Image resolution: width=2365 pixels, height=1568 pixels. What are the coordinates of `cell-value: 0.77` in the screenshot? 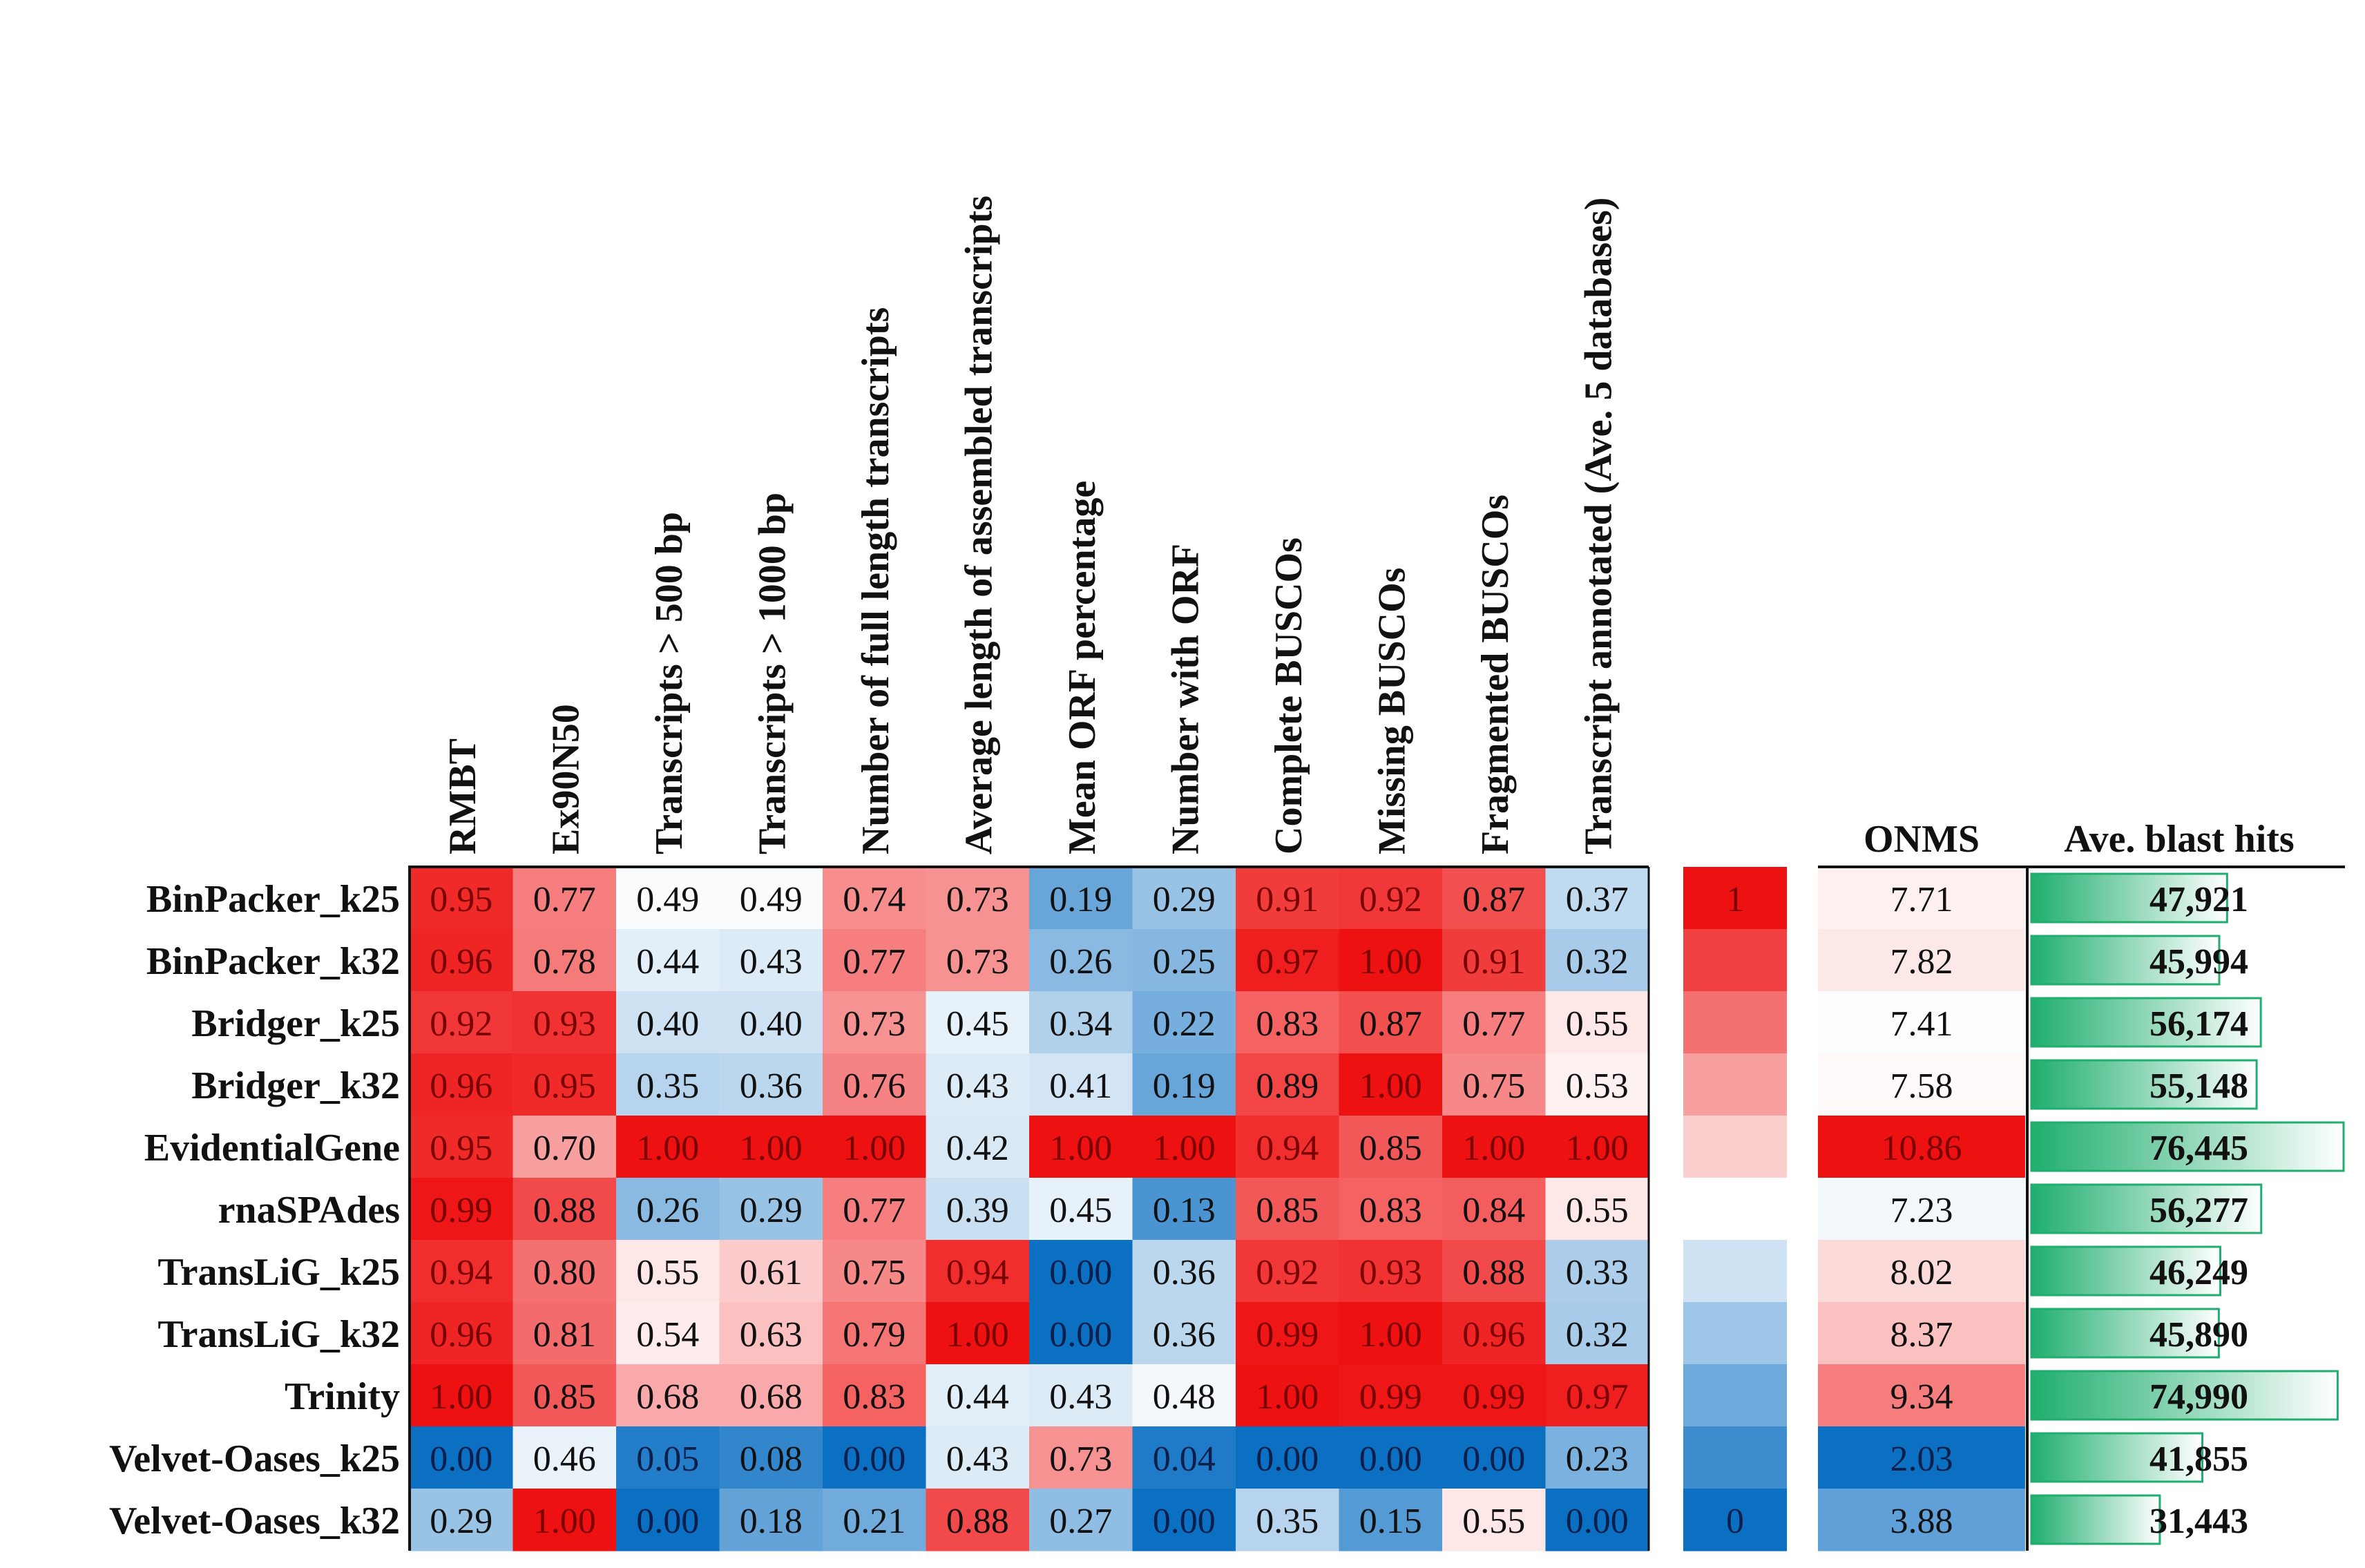 It's located at (564, 899).